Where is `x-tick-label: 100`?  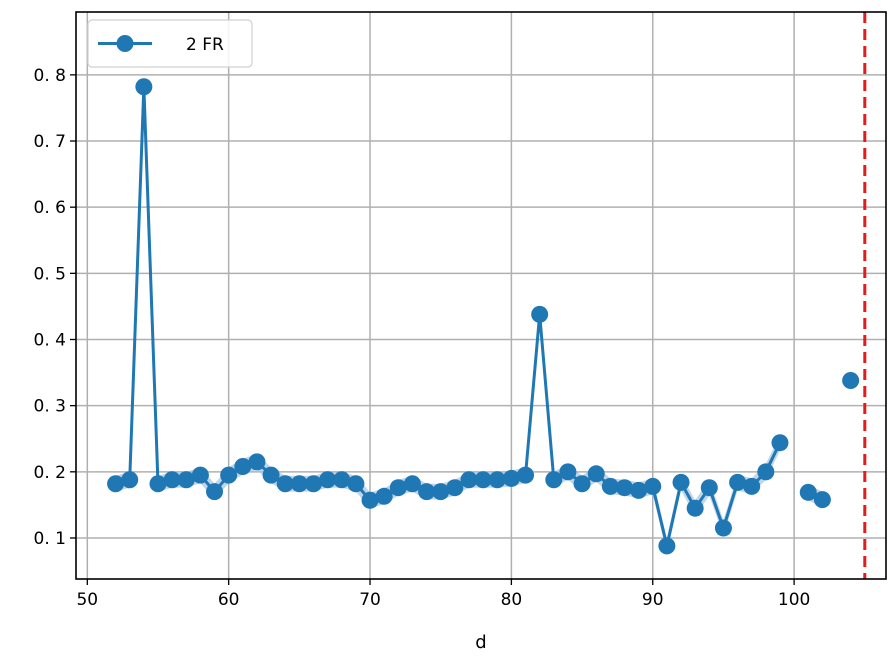 x-tick-label: 100 is located at coordinates (794, 600).